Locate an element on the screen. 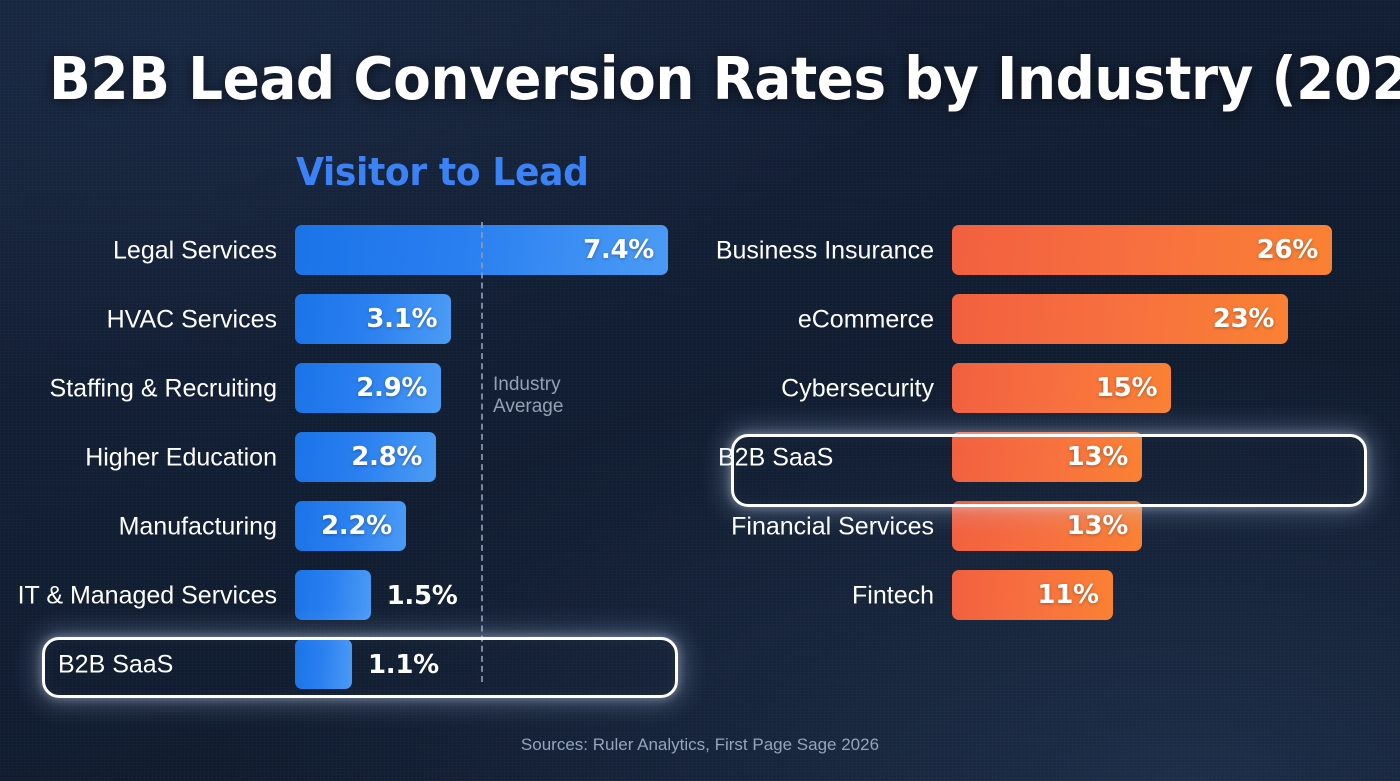  bar-track: 11% is located at coordinates (1032, 595).